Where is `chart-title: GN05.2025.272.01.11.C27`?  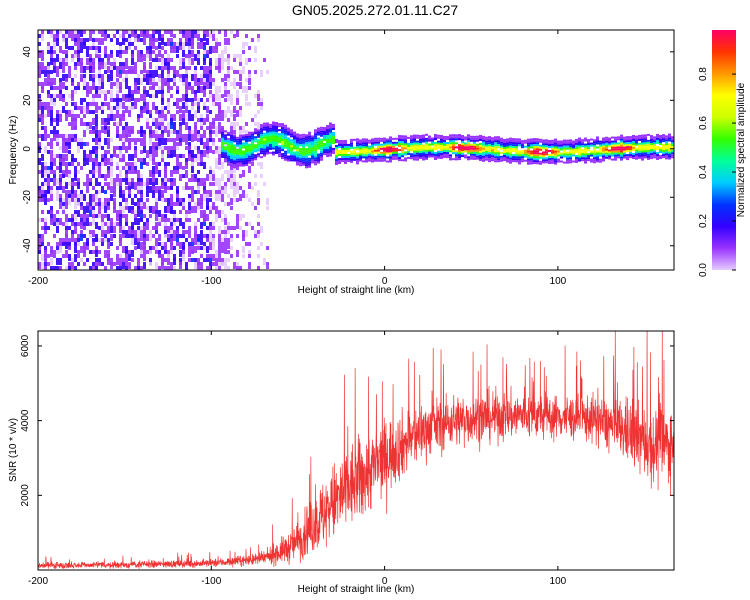
chart-title: GN05.2025.272.01.11.C27 is located at coordinates (375, 10).